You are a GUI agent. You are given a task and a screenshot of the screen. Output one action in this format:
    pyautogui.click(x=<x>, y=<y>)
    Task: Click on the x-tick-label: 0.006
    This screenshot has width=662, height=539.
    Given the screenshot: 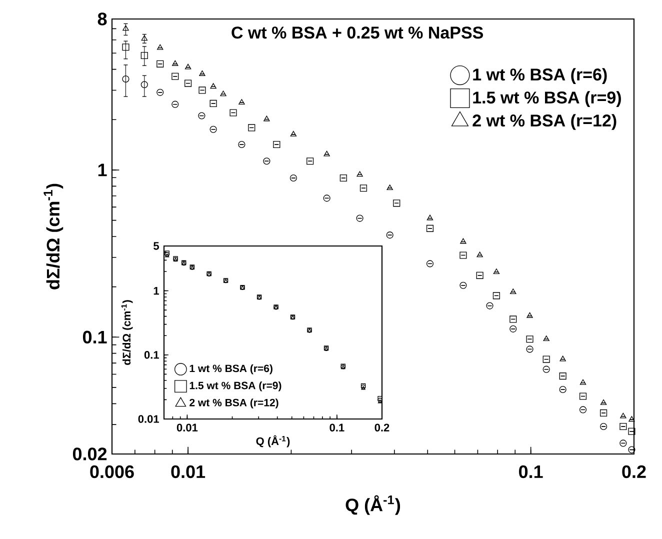 What is the action you would take?
    pyautogui.click(x=112, y=471)
    